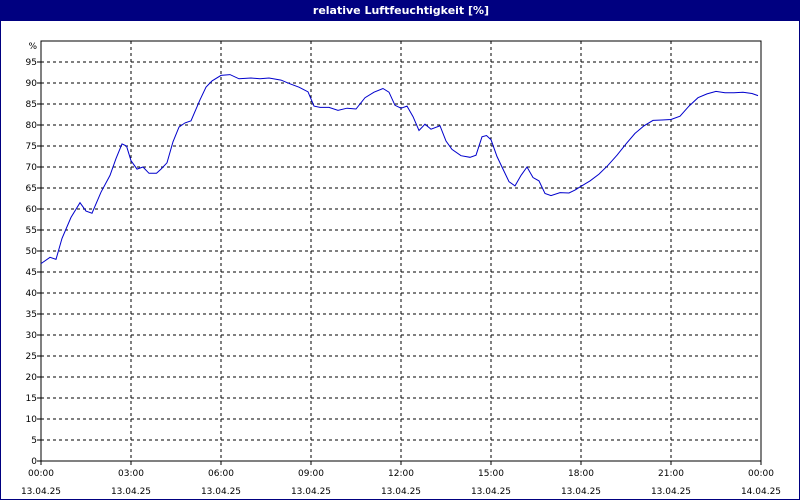 The width and height of the screenshot is (800, 501). What do you see at coordinates (34, 441) in the screenshot?
I see `y-tick-label: 5` at bounding box center [34, 441].